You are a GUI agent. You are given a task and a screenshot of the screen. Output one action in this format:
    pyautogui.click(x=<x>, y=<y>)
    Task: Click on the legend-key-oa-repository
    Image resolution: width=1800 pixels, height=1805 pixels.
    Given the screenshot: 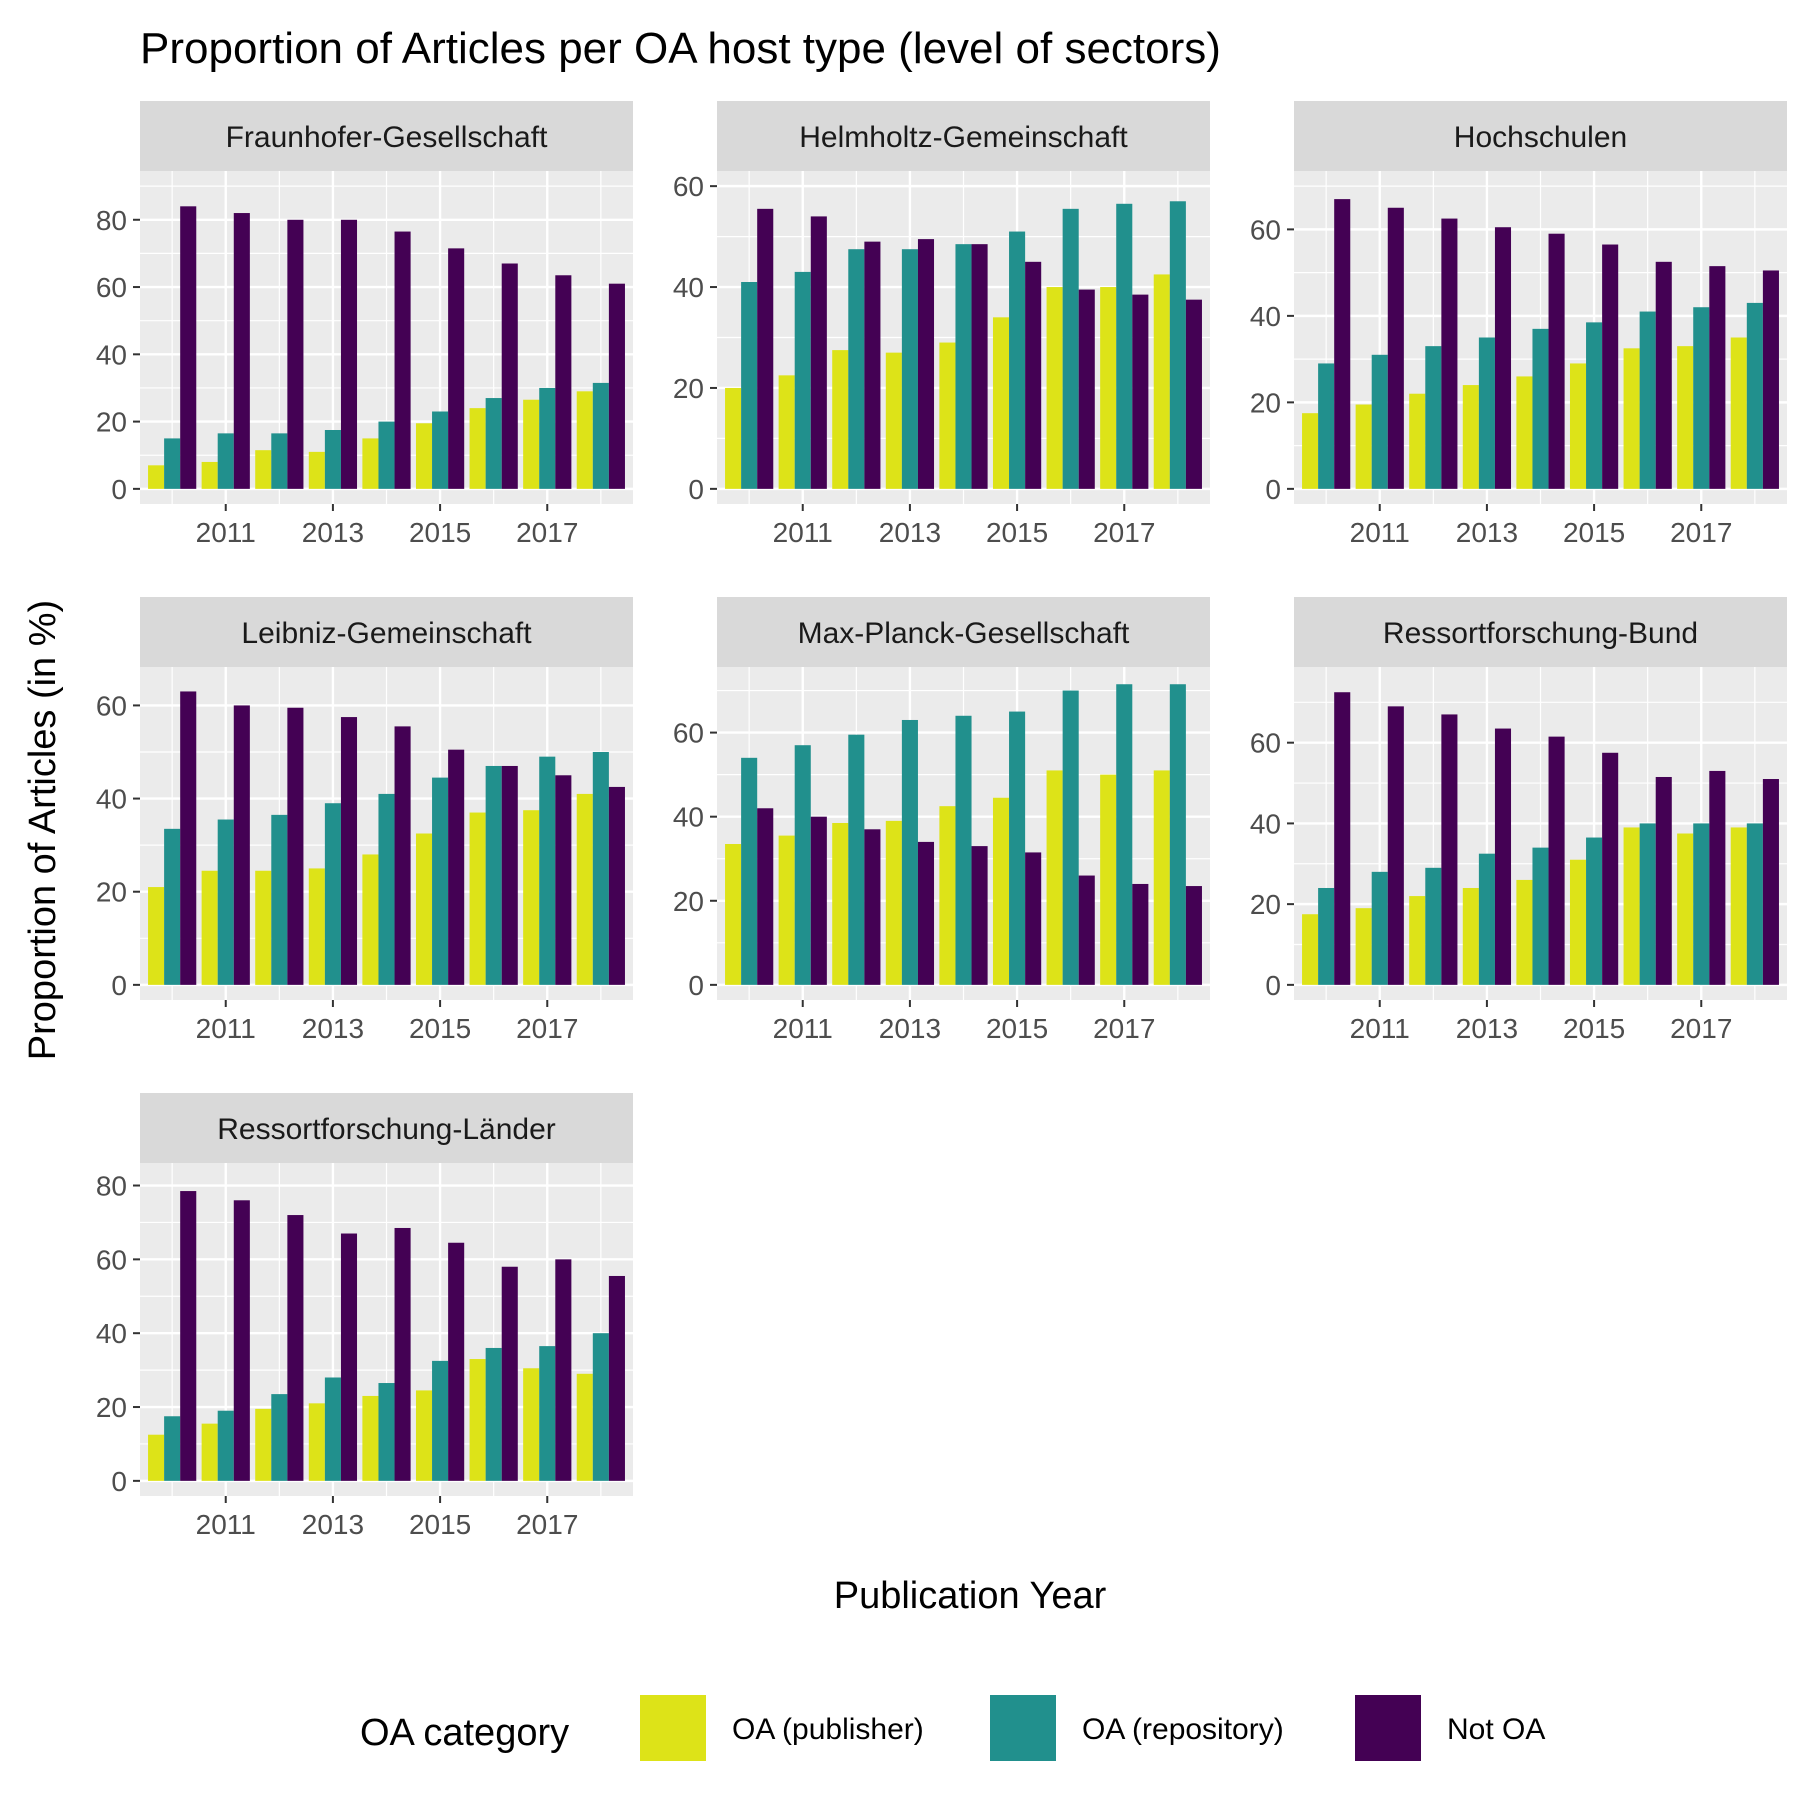 What is the action you would take?
    pyautogui.click(x=1023, y=1728)
    